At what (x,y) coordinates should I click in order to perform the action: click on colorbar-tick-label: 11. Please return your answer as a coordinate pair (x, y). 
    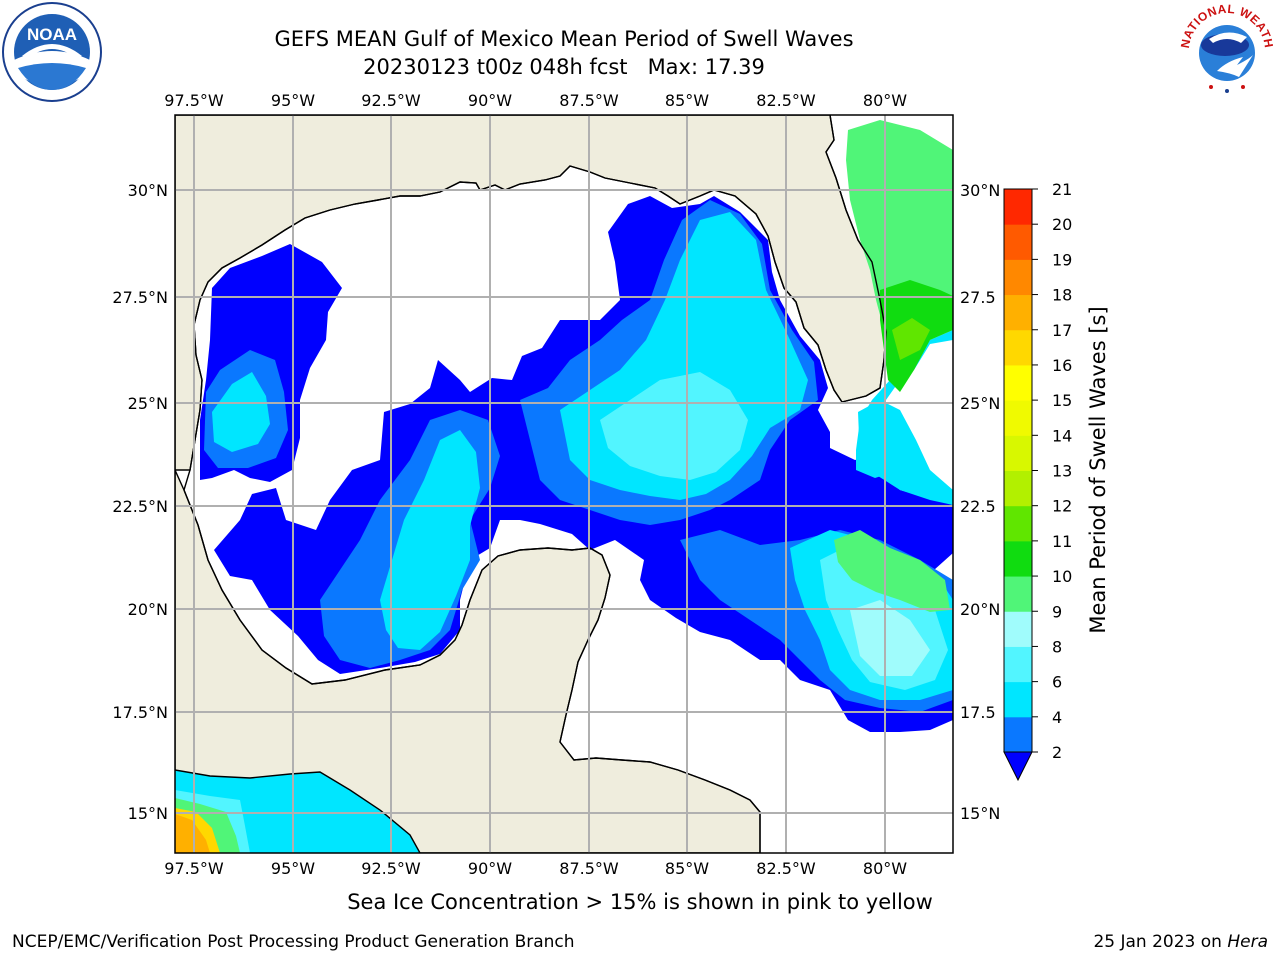
    Looking at the image, I should click on (1062, 541).